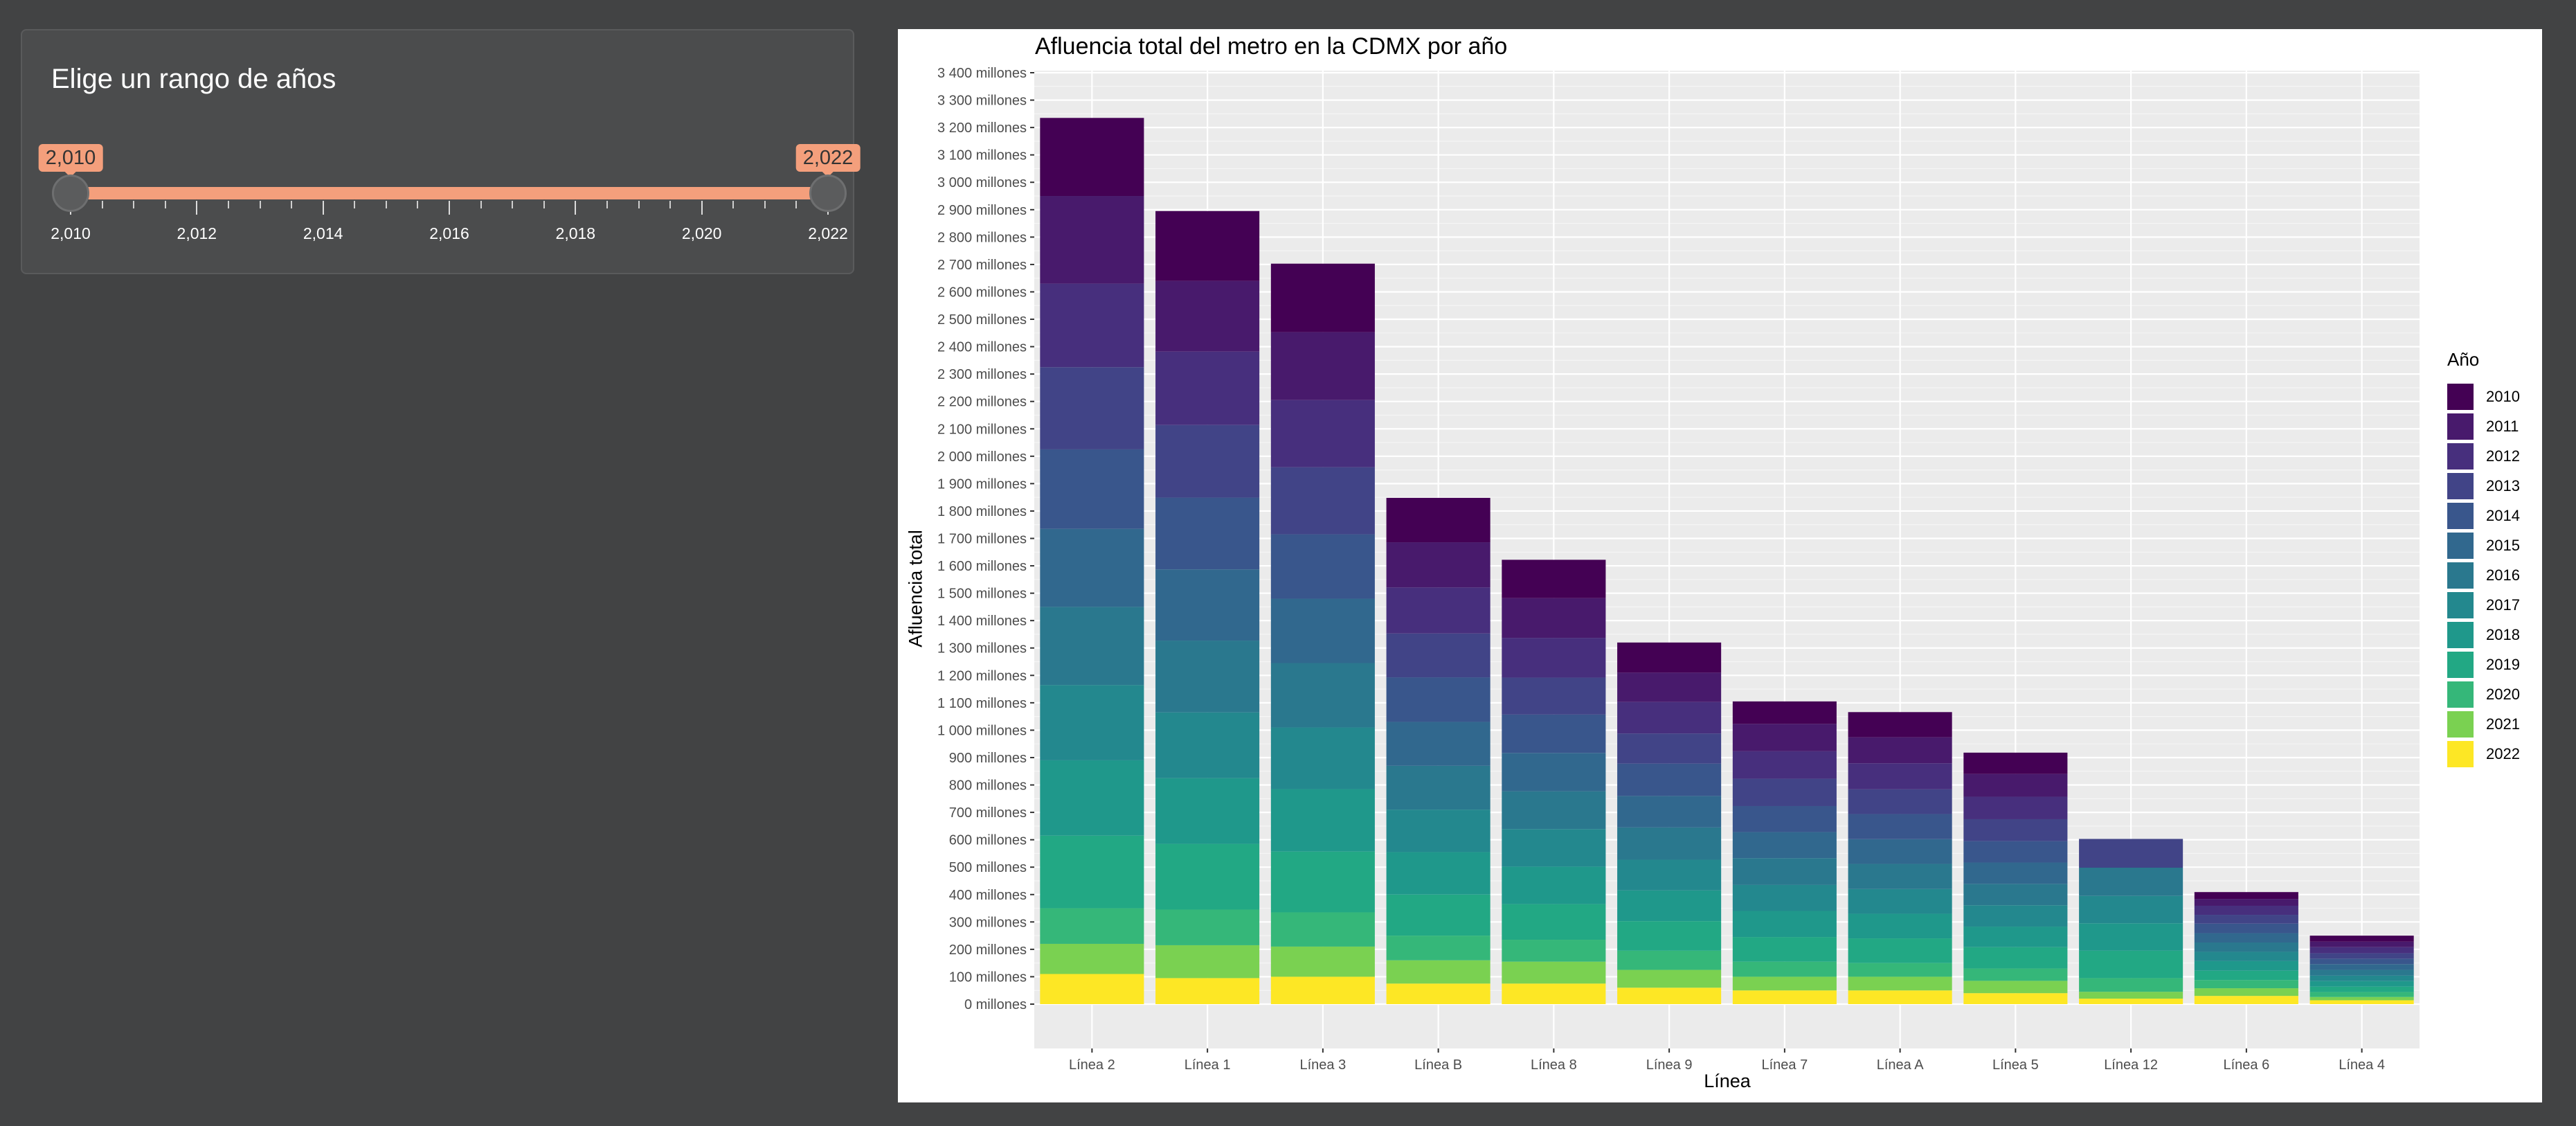 The height and width of the screenshot is (1126, 2576). I want to click on y-tick-label: 2 500 millones, so click(982, 320).